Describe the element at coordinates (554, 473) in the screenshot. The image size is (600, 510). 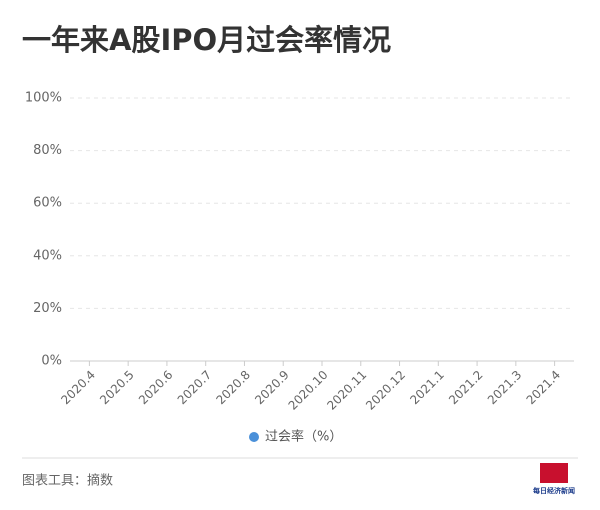
I see `logo-mark` at that location.